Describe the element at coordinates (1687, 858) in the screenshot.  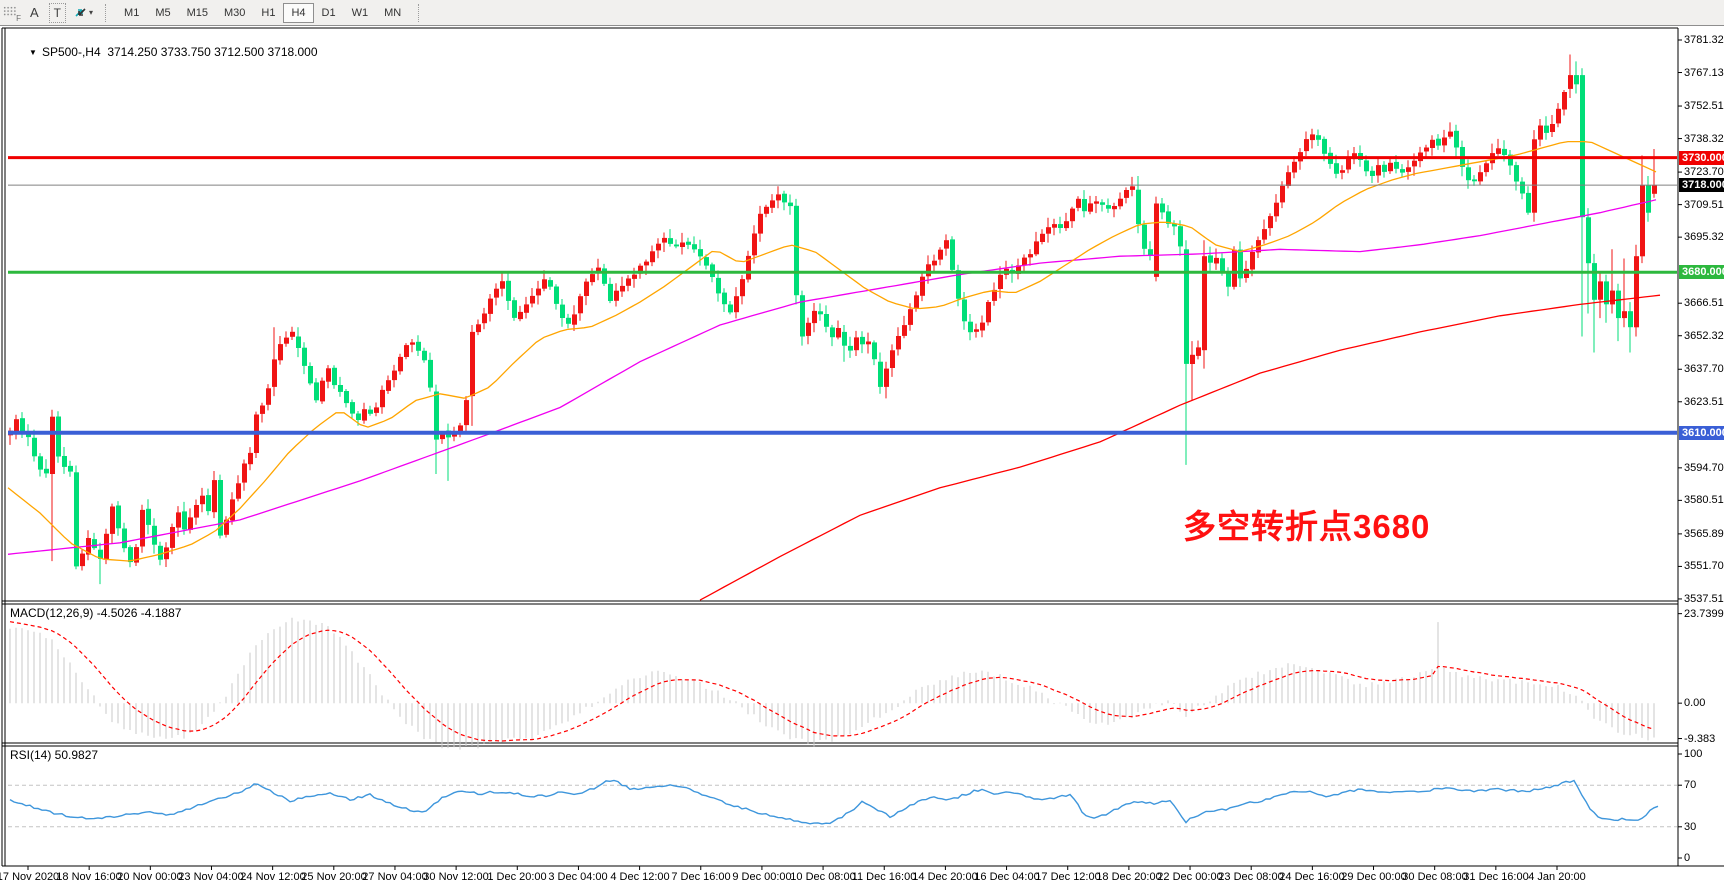
I see `rsi-axis-label: 0` at that location.